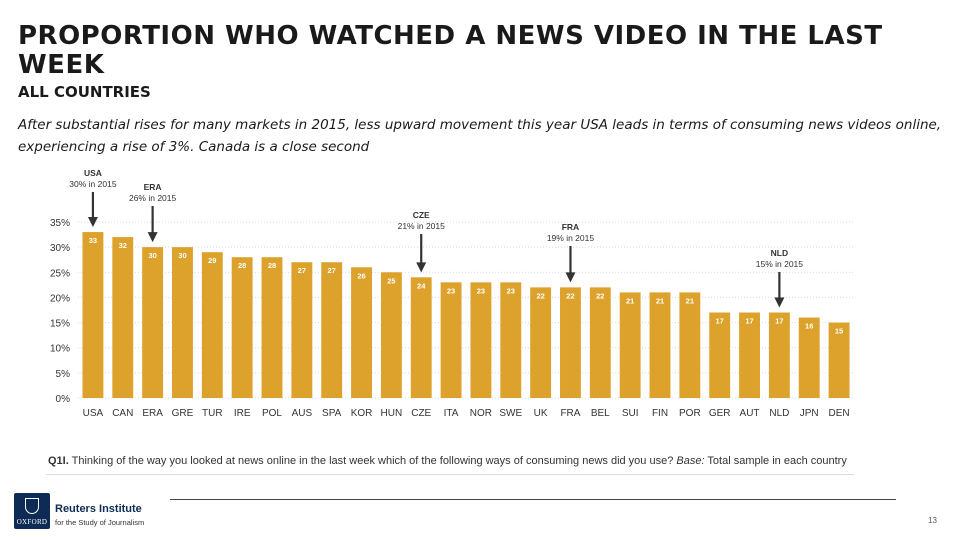 The image size is (960, 540). What do you see at coordinates (332, 413) in the screenshot?
I see `x-tick-label: SPA` at bounding box center [332, 413].